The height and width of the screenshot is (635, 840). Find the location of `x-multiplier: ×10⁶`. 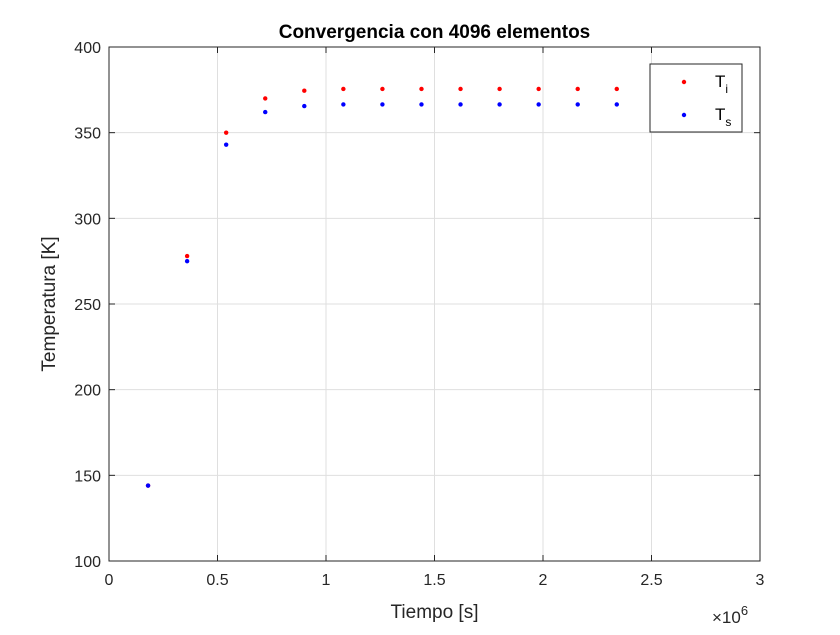

x-multiplier: ×10⁶ is located at coordinates (730, 615).